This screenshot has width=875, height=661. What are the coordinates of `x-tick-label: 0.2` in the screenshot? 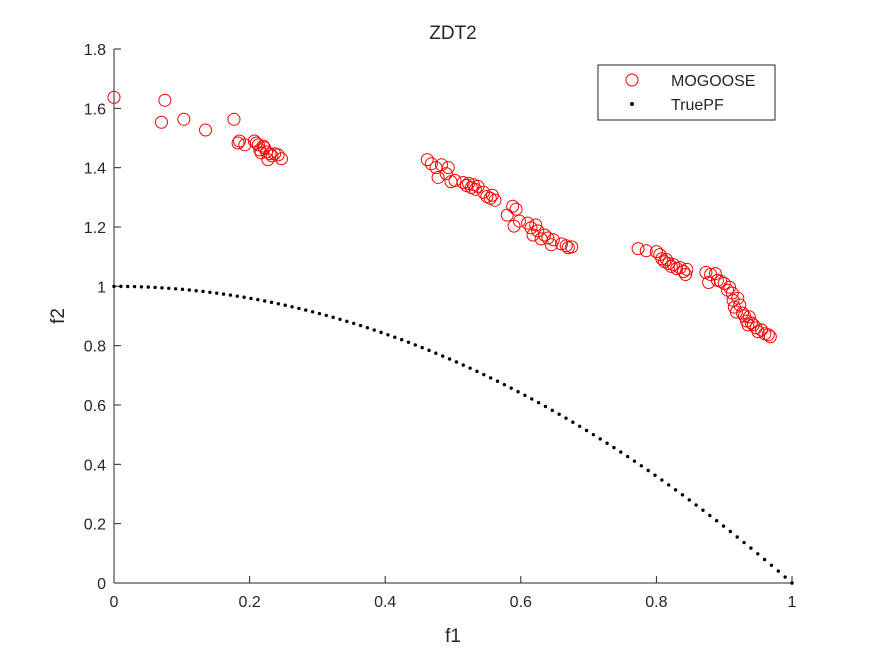 It's located at (249, 602).